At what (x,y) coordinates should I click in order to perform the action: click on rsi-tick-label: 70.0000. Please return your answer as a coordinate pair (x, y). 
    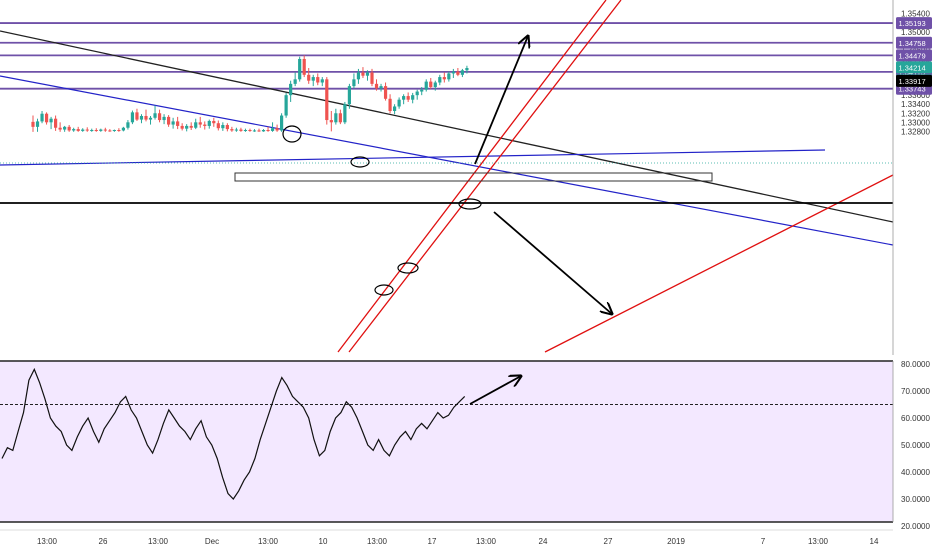
    Looking at the image, I should click on (915, 391).